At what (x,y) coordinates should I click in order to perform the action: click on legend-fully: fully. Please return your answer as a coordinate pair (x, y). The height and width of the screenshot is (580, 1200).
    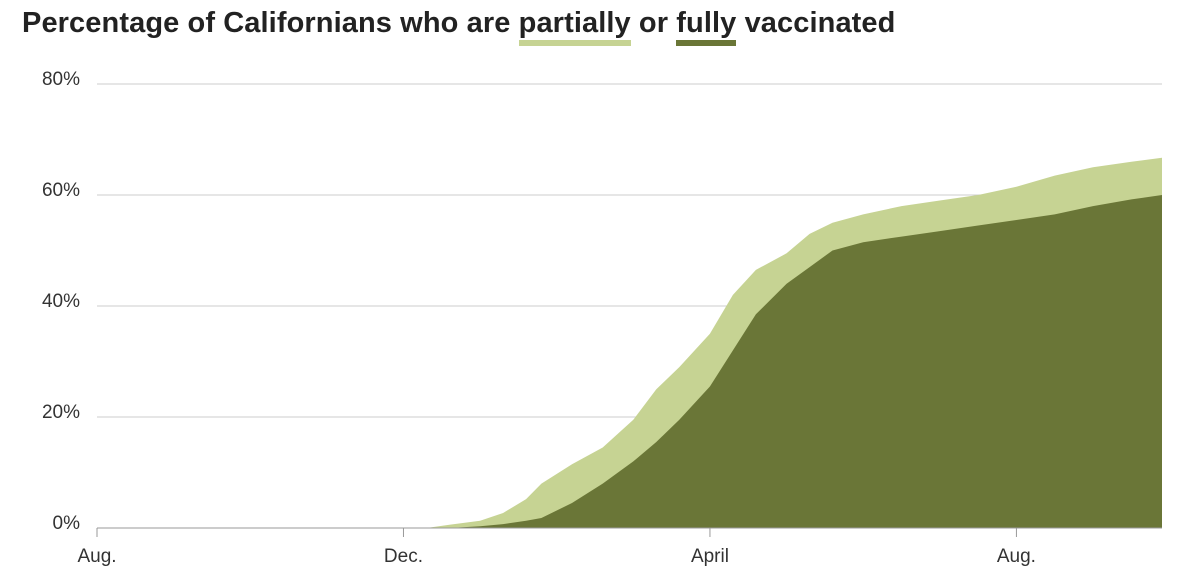
    Looking at the image, I should click on (706, 26).